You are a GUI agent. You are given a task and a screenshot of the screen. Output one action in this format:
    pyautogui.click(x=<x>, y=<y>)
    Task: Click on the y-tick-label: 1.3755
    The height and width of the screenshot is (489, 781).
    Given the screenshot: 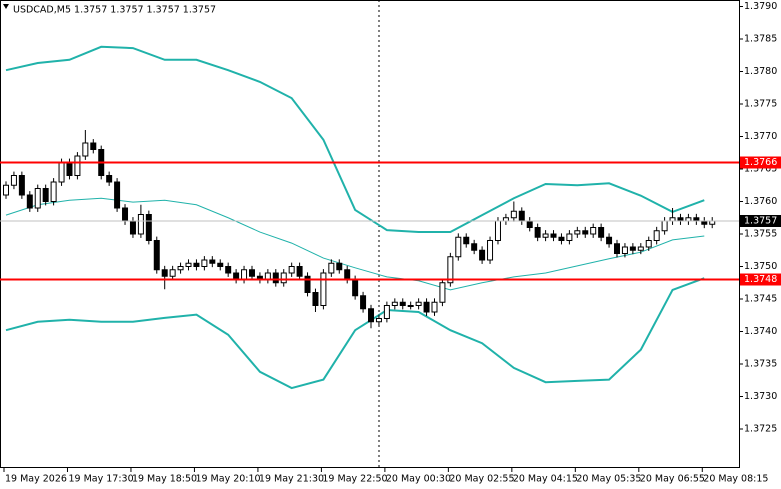 What is the action you would take?
    pyautogui.click(x=760, y=234)
    